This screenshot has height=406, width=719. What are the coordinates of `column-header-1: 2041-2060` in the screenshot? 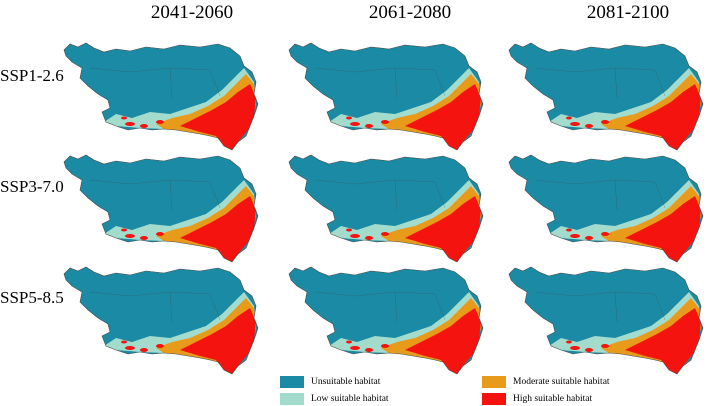 It's located at (192, 12).